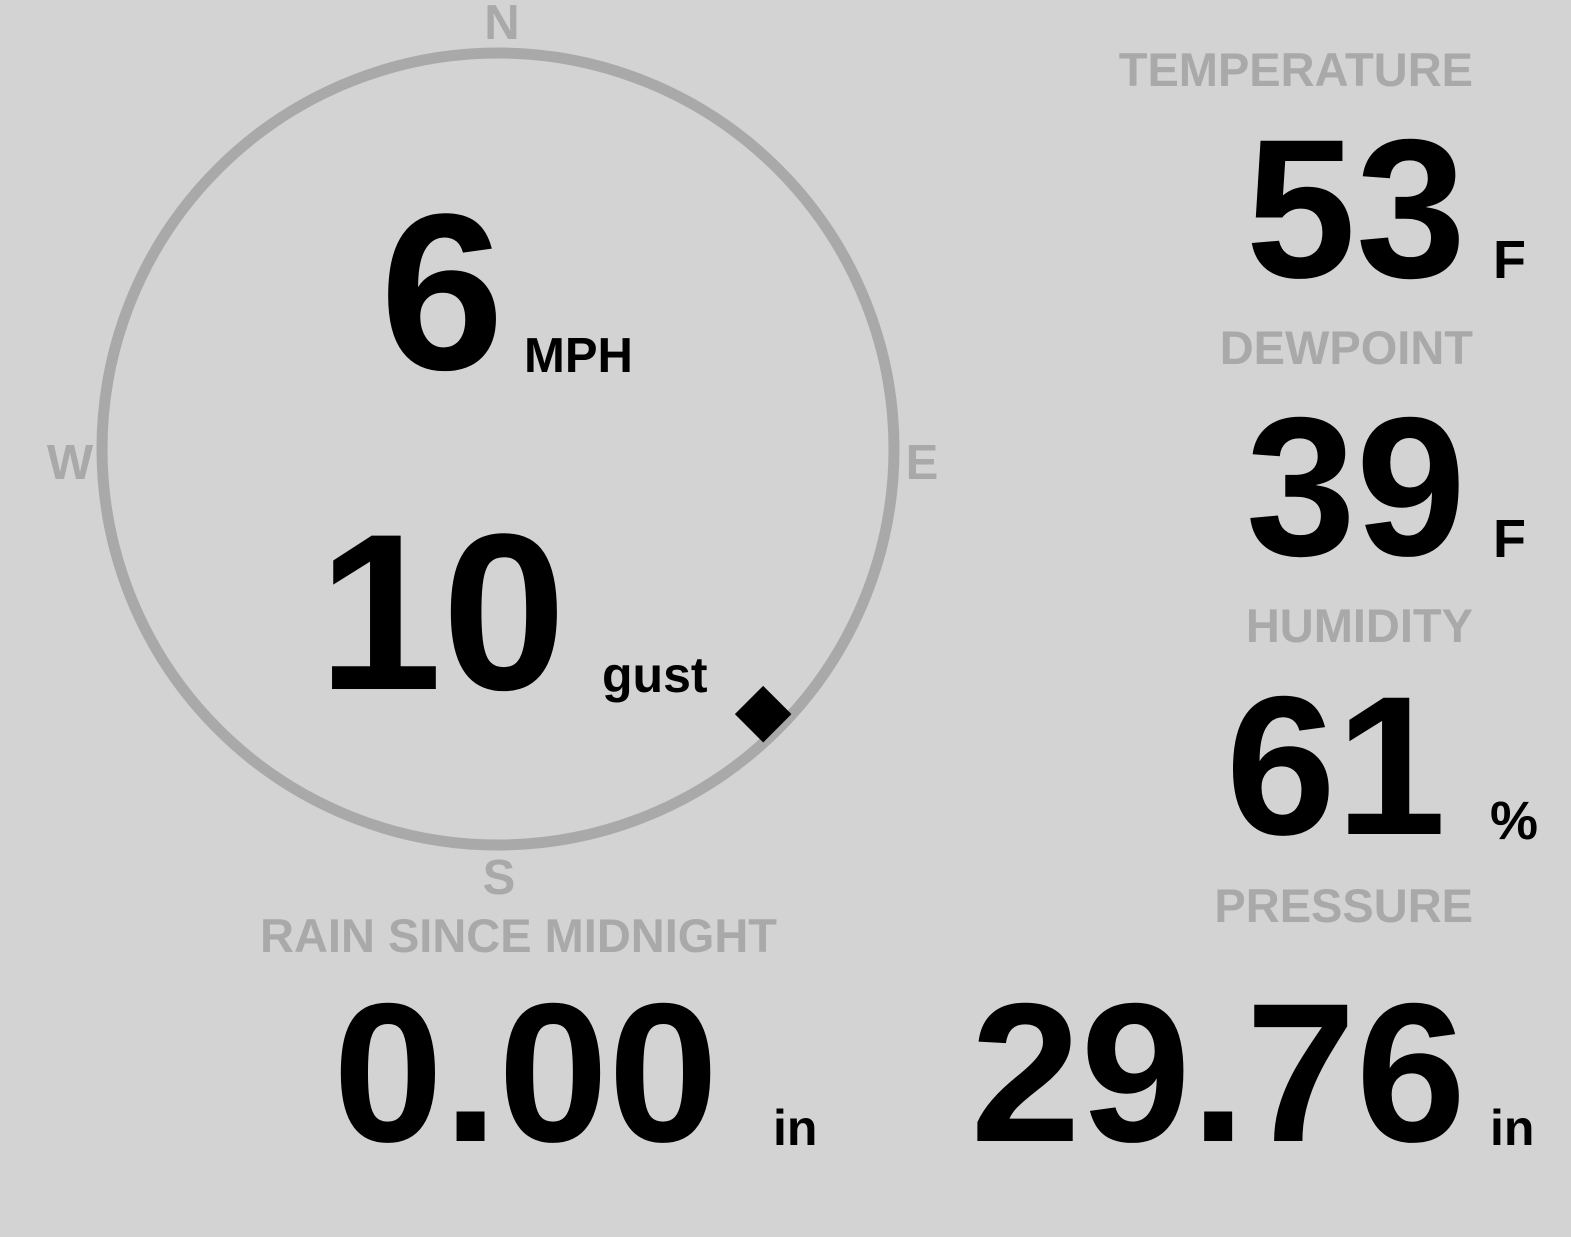 This screenshot has width=1571, height=1237. Describe the element at coordinates (518, 935) in the screenshot. I see `rain-label: RAIN SINCE MIDNIGHT` at that location.